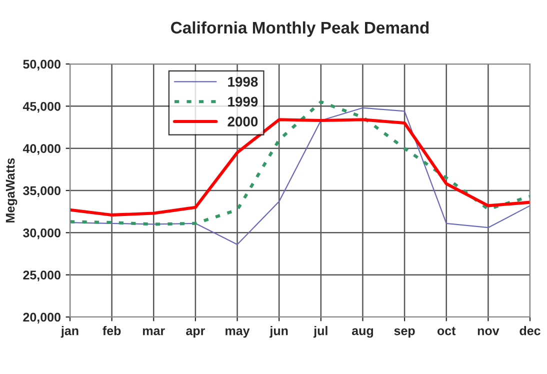 This screenshot has height=374, width=547. Describe the element at coordinates (489, 332) in the screenshot. I see `x-tick-label: nov` at that location.